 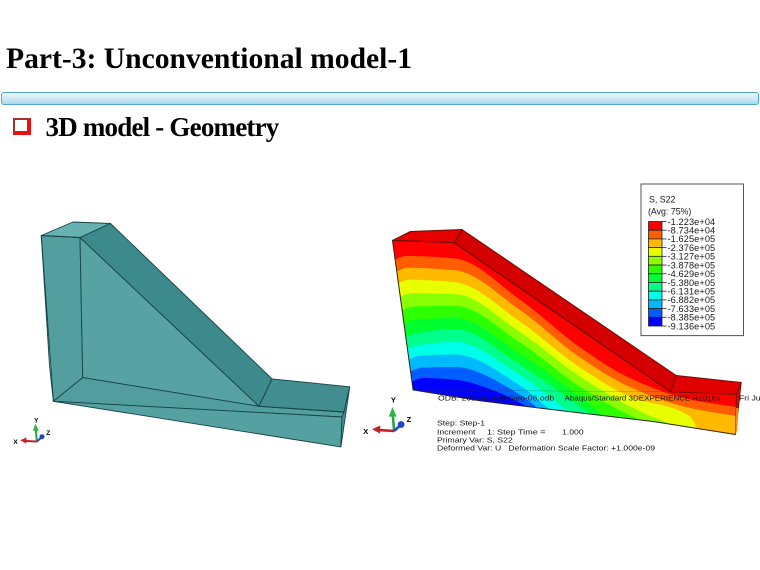 What do you see at coordinates (692, 239) in the screenshot?
I see `svg-text: -1.625e+05` at bounding box center [692, 239].